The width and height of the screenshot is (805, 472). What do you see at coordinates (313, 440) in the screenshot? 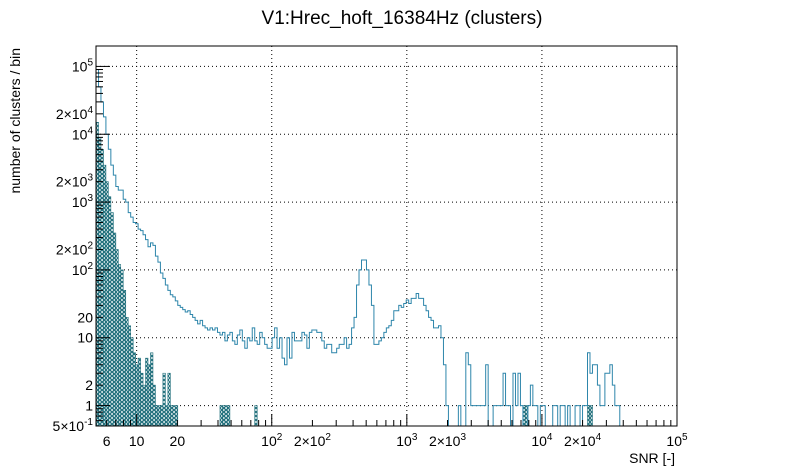
I see `x-tick-label: 2×10²` at bounding box center [313, 440].